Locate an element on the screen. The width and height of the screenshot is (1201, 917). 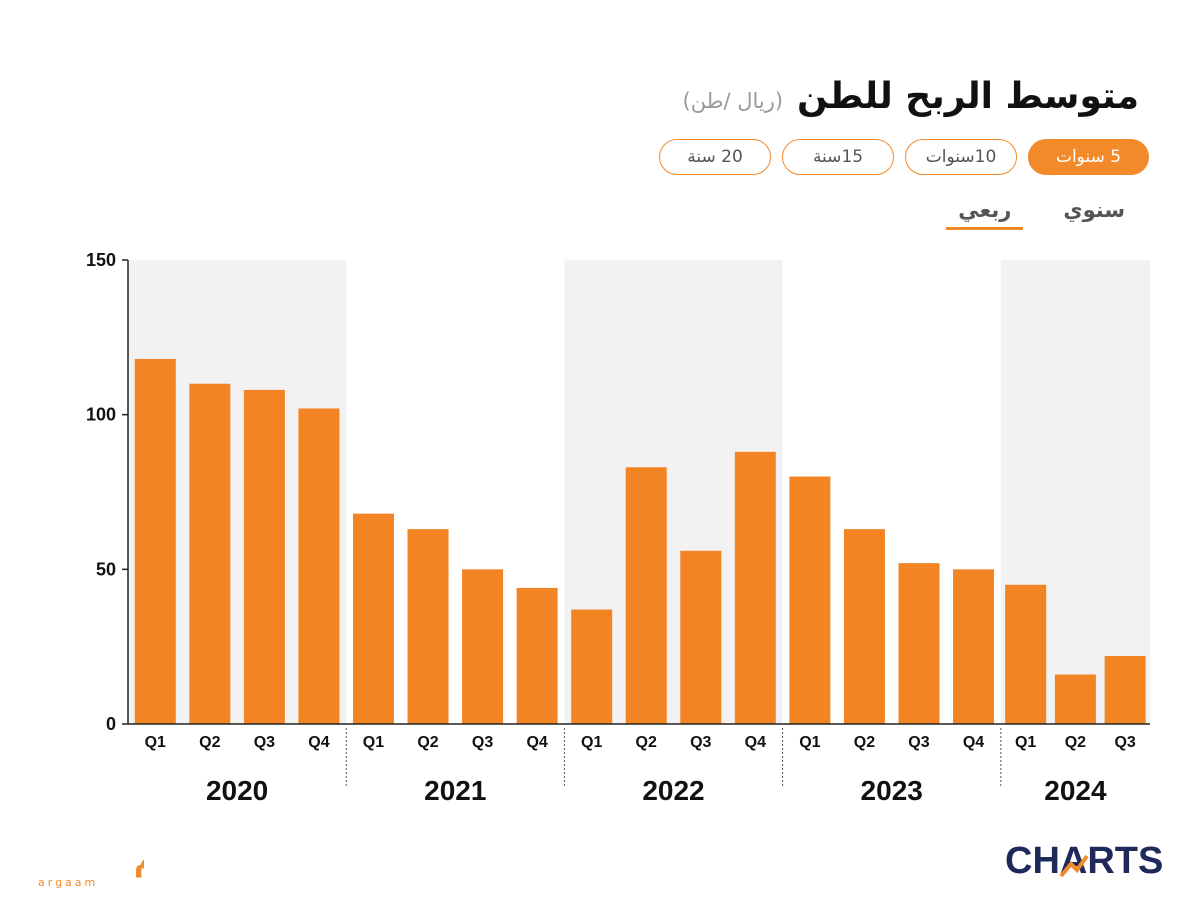
y-tick-label: 100 is located at coordinates (101, 415).